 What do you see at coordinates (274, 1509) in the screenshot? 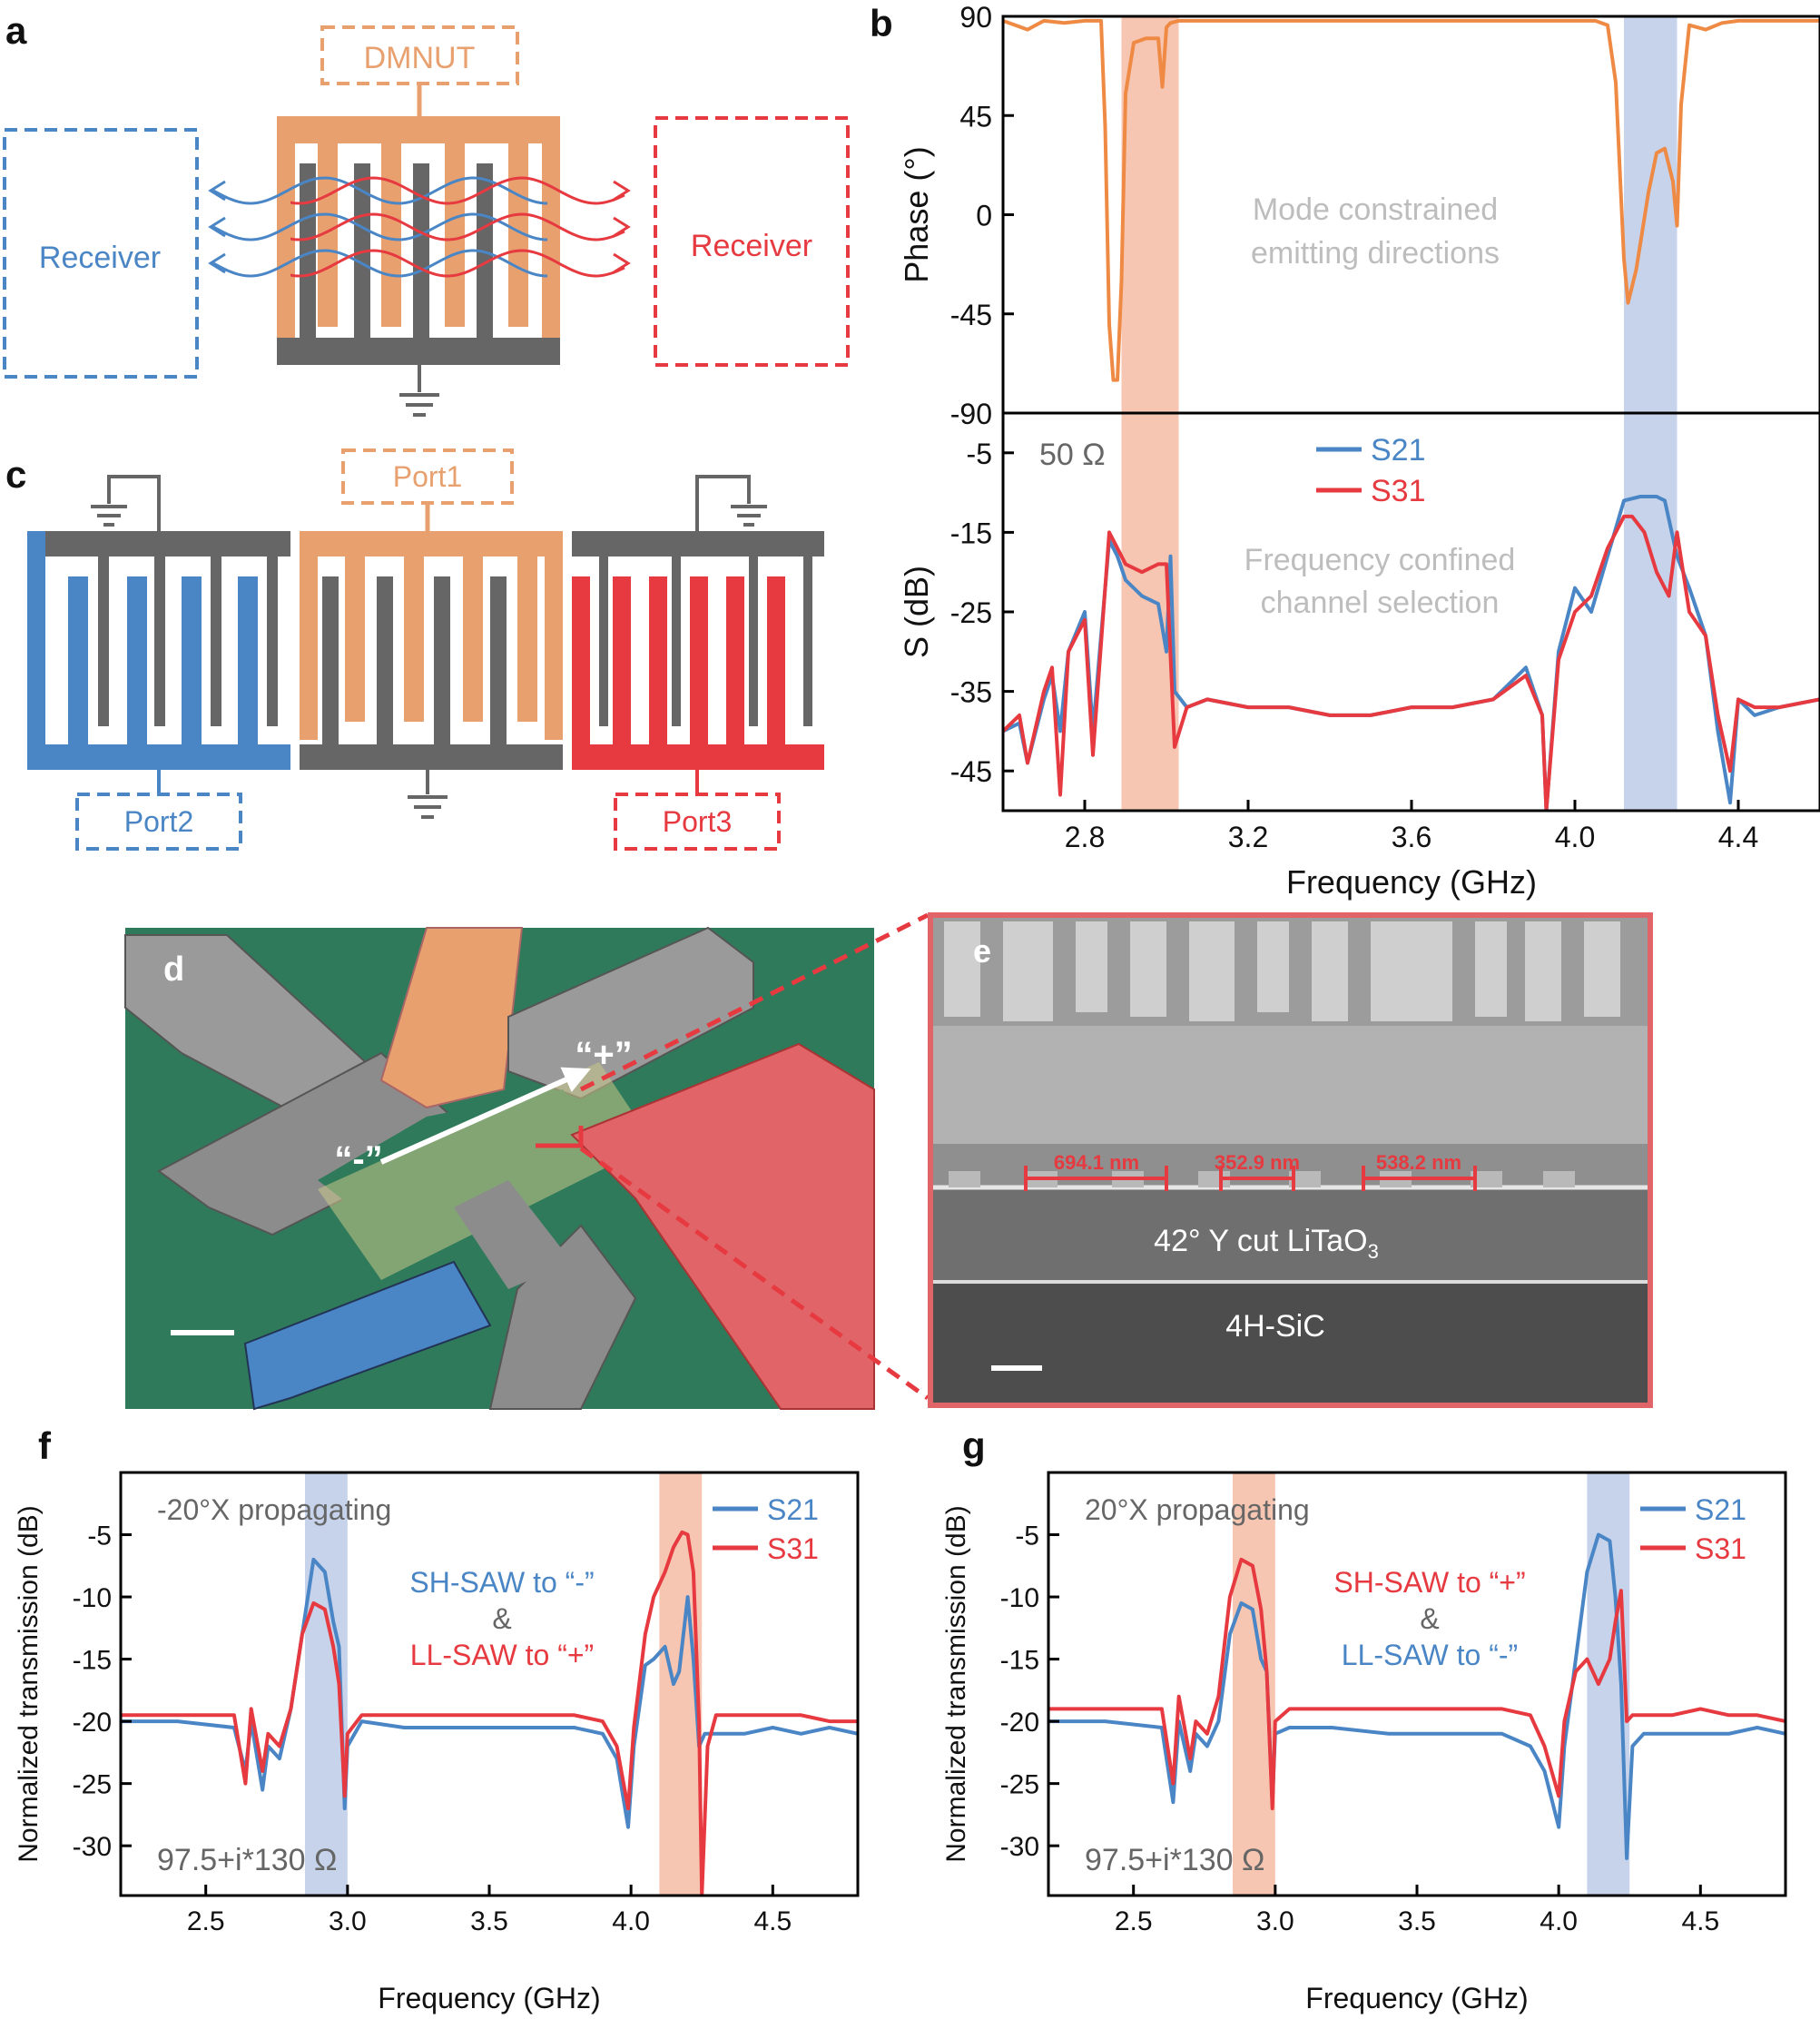
I see `propagation-note: -20°X propagating` at bounding box center [274, 1509].